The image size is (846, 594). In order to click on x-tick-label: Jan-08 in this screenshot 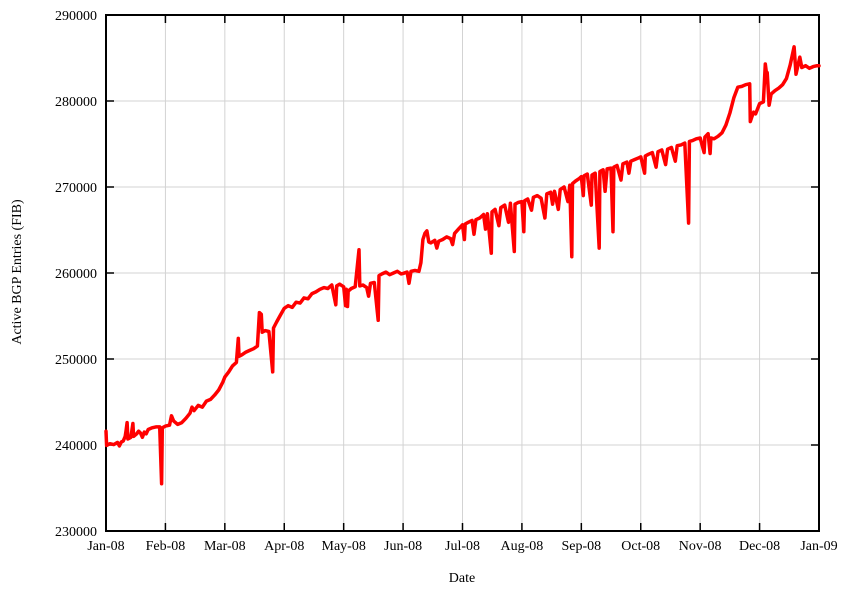, I will do `click(105, 546)`.